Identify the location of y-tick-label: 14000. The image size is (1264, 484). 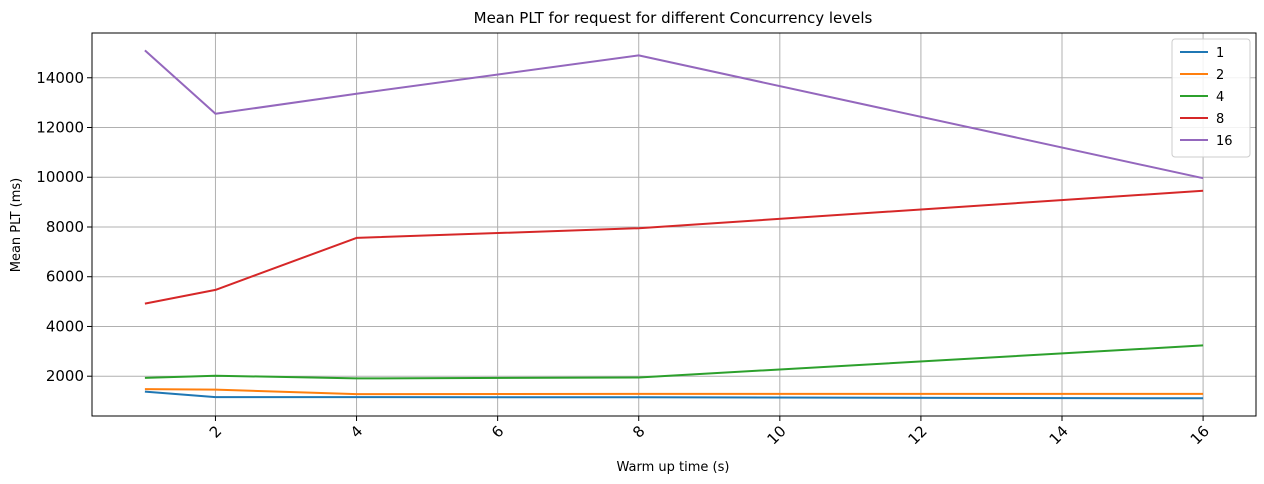
(60, 78).